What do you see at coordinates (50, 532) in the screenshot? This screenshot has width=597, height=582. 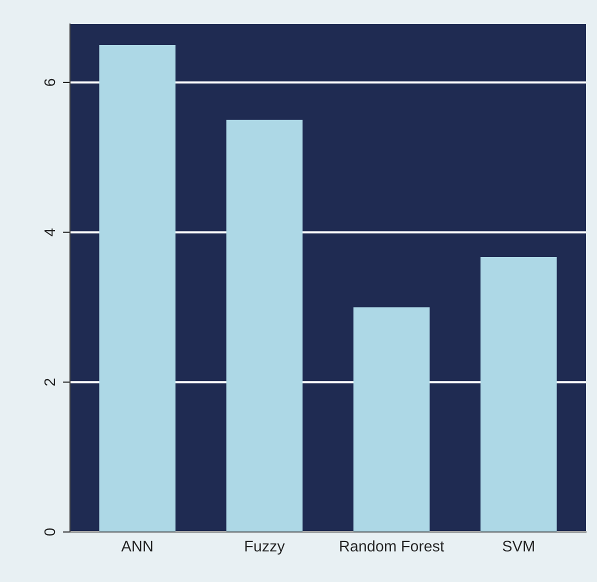 I see `y-tick-label: 0` at bounding box center [50, 532].